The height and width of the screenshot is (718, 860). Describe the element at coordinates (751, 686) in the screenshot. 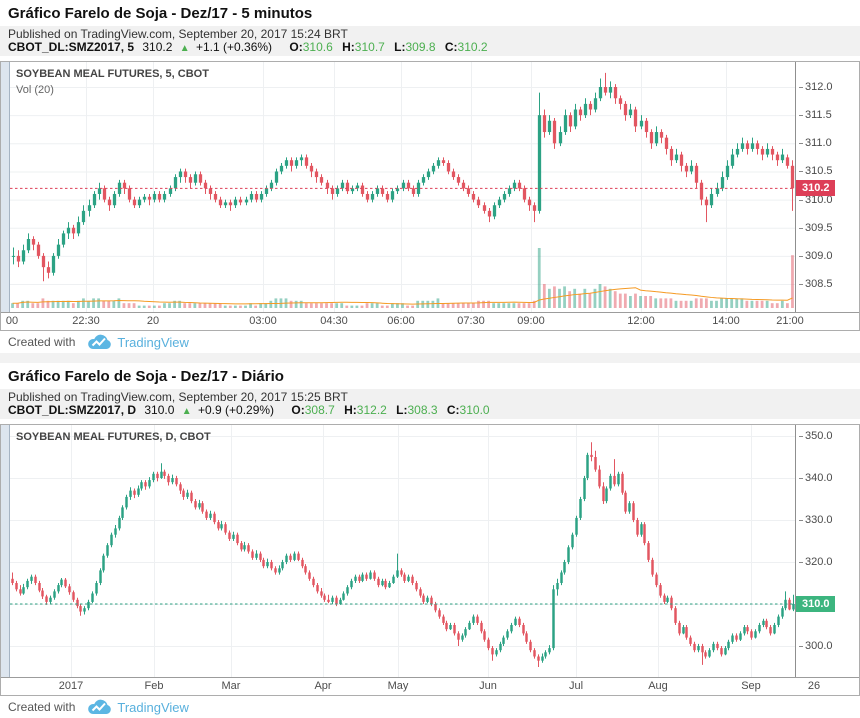

I see `time-tick-label: Sep` at that location.